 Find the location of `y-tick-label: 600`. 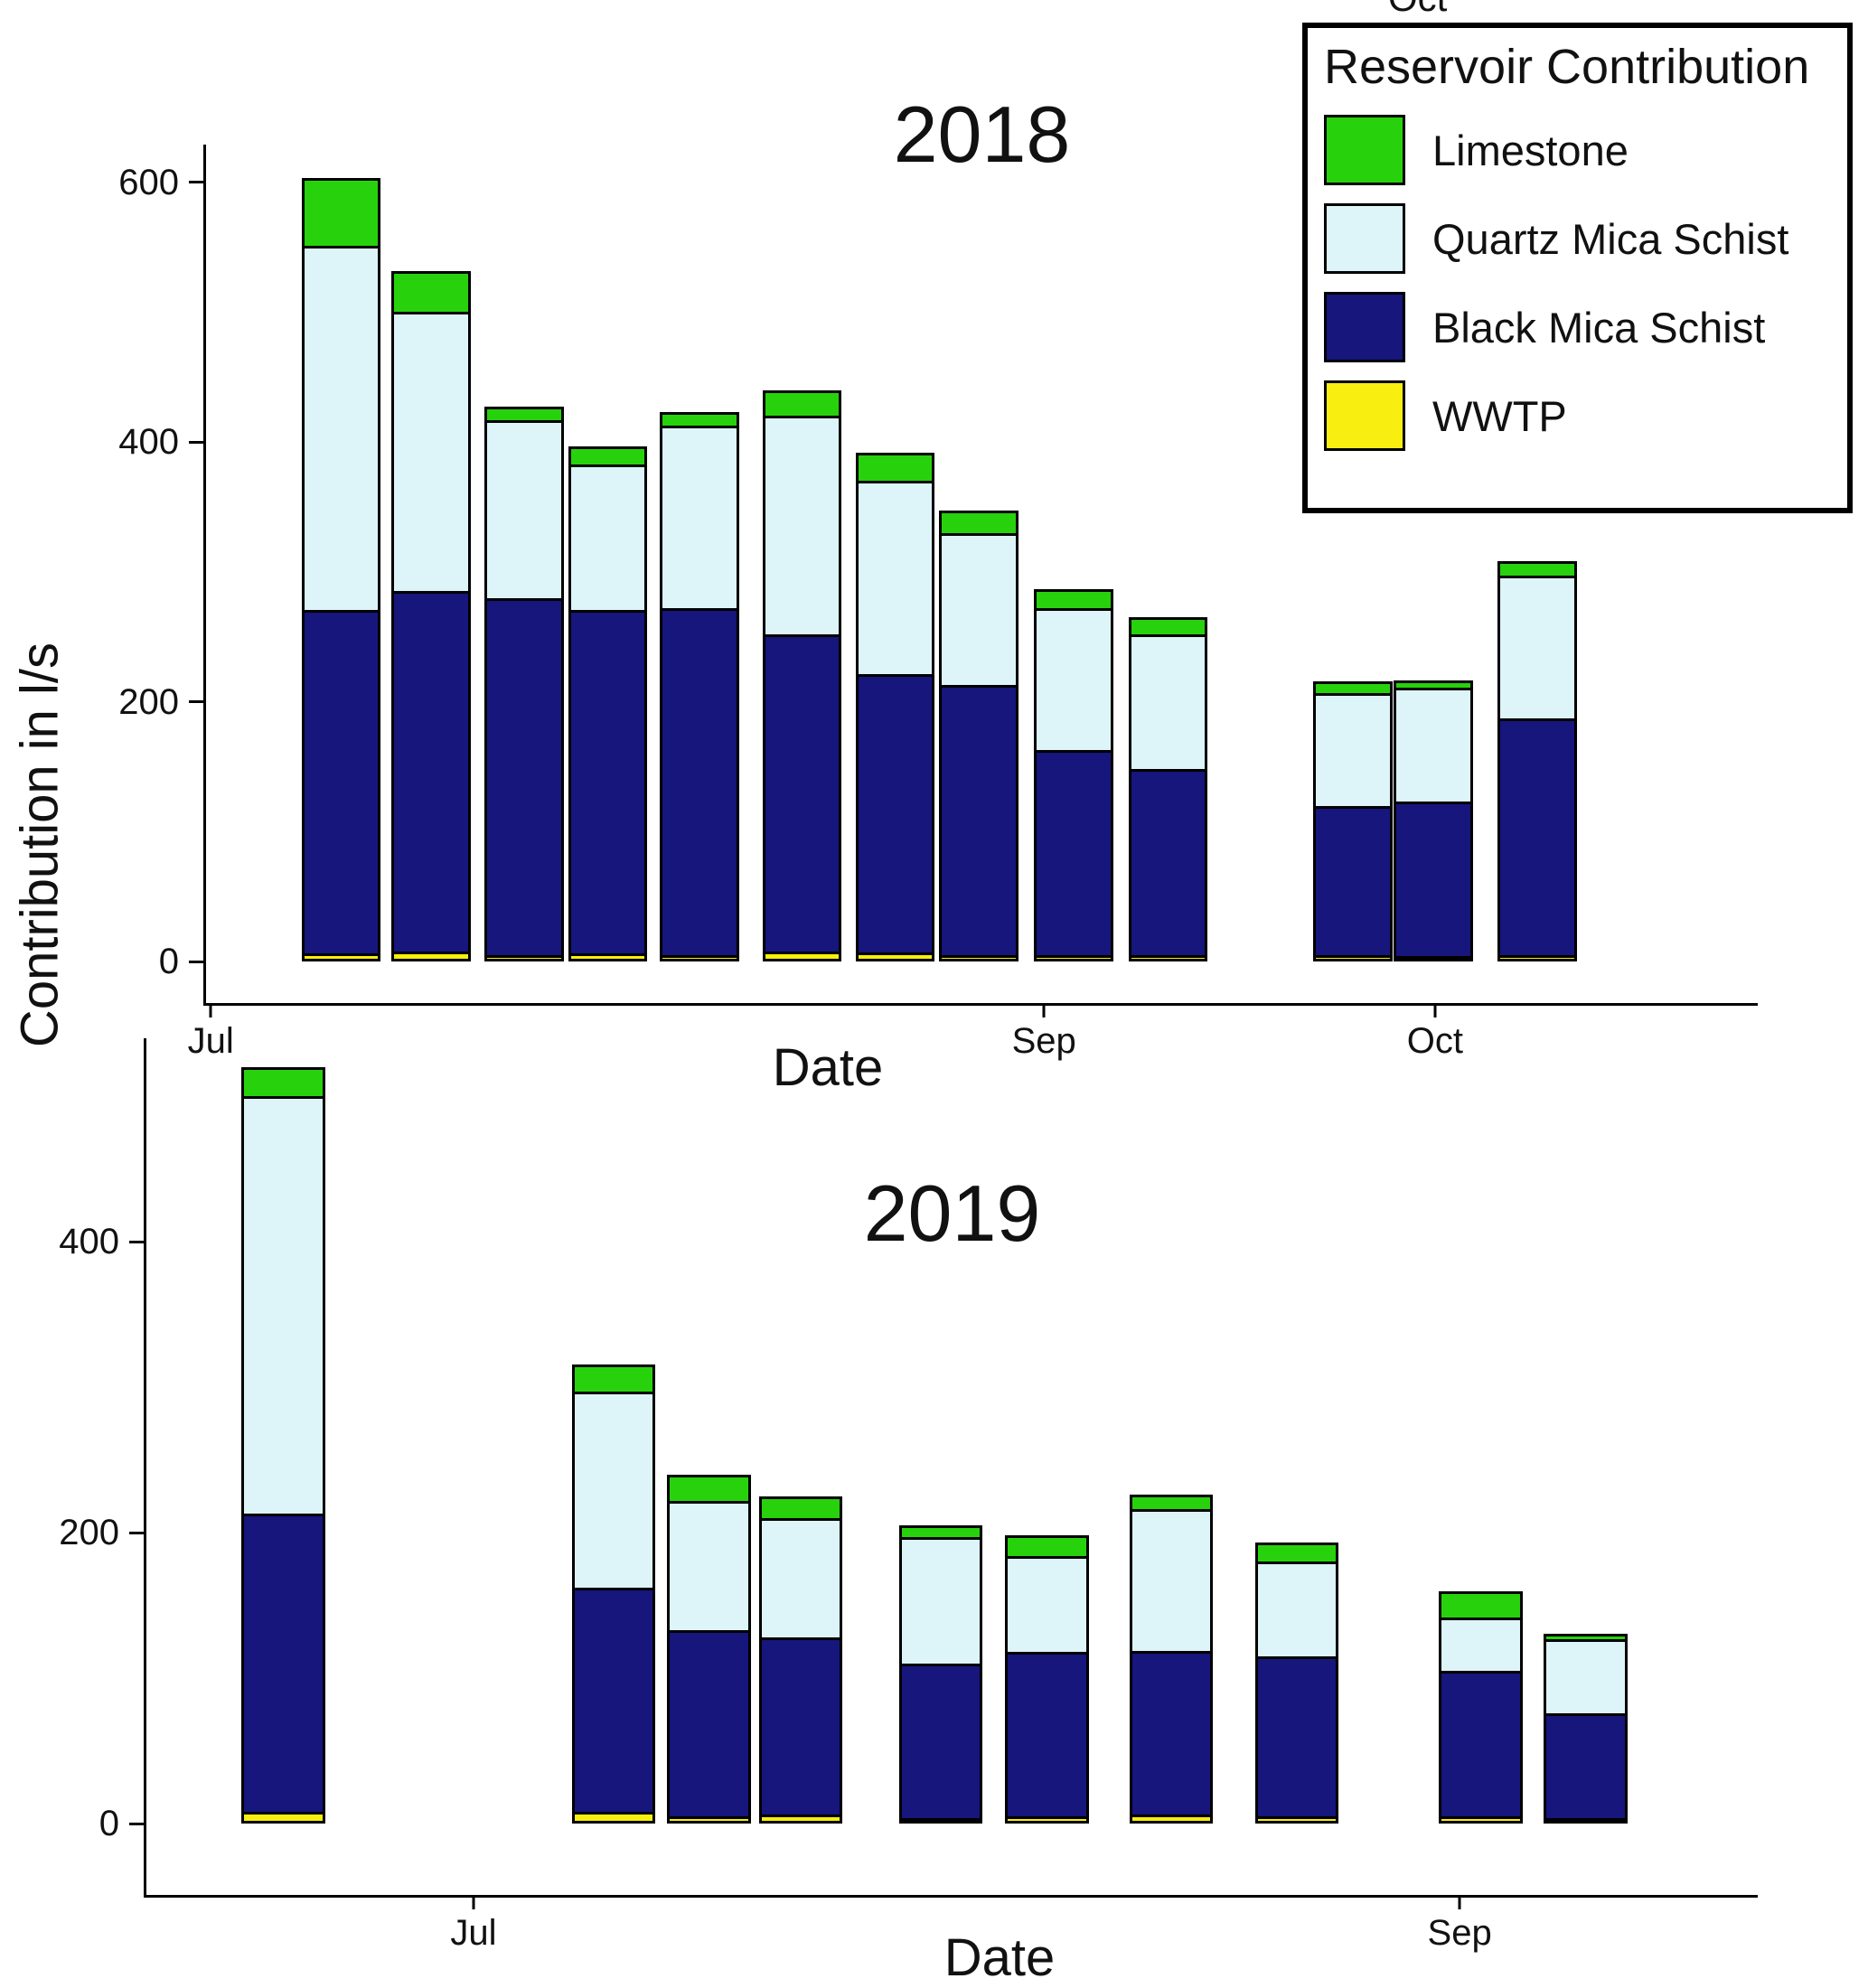

y-tick-label: 600 is located at coordinates (149, 182).